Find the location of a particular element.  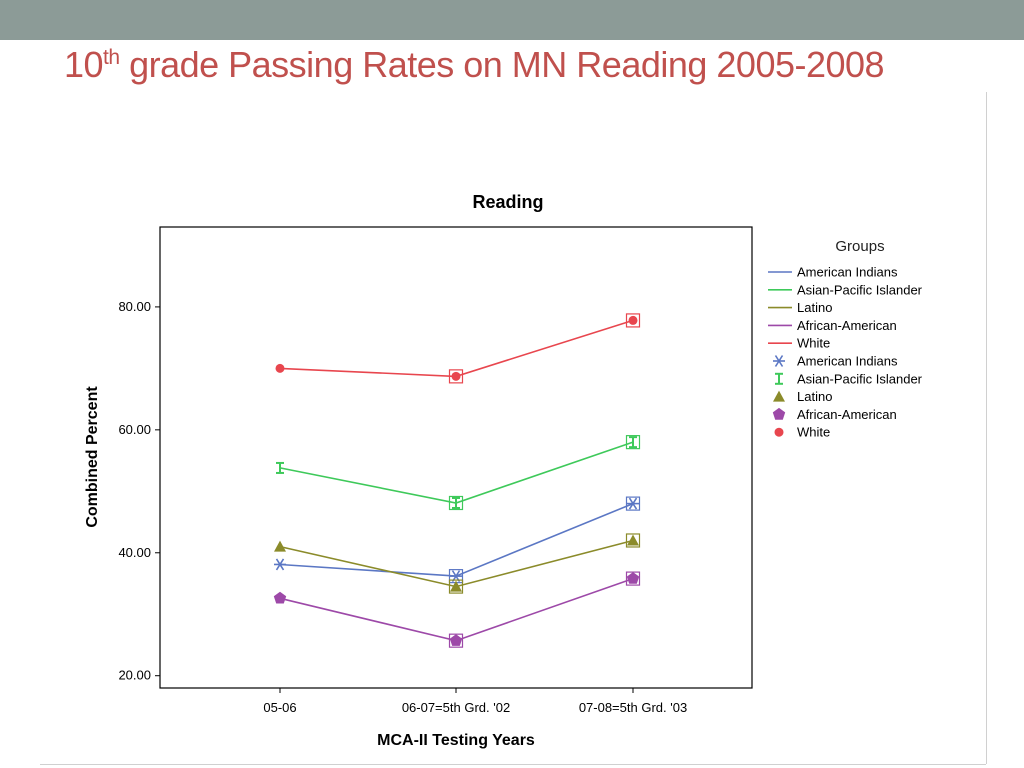

y-axis: 20.00 40.00 60.00 80.00 is located at coordinates (139, 491).